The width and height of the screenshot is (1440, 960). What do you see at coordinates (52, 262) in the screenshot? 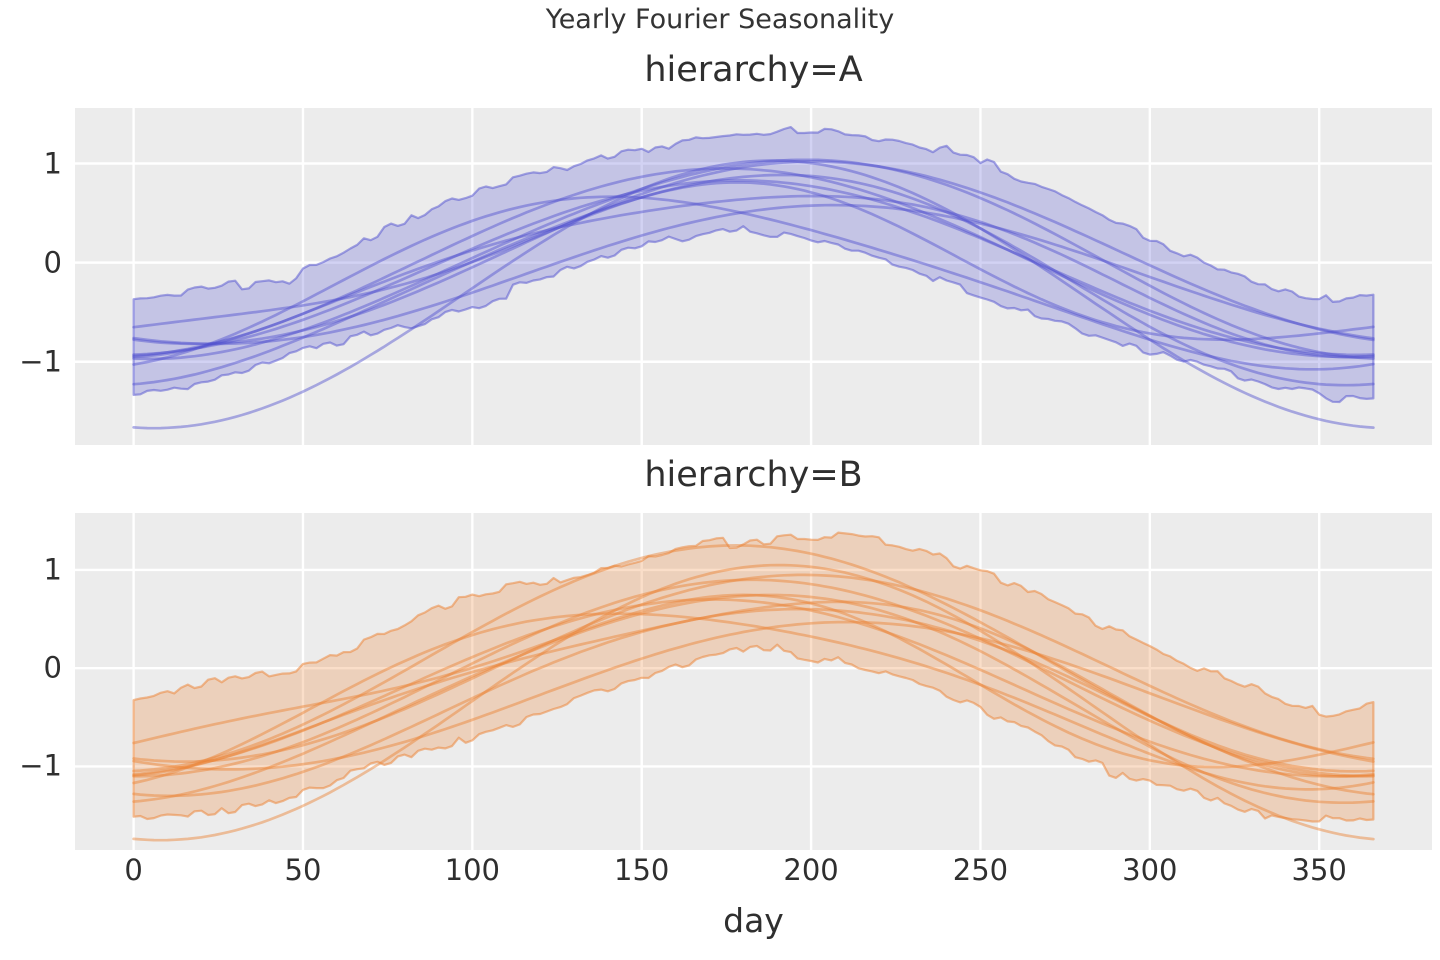
I see `y-tick-label-A: 0` at bounding box center [52, 262].